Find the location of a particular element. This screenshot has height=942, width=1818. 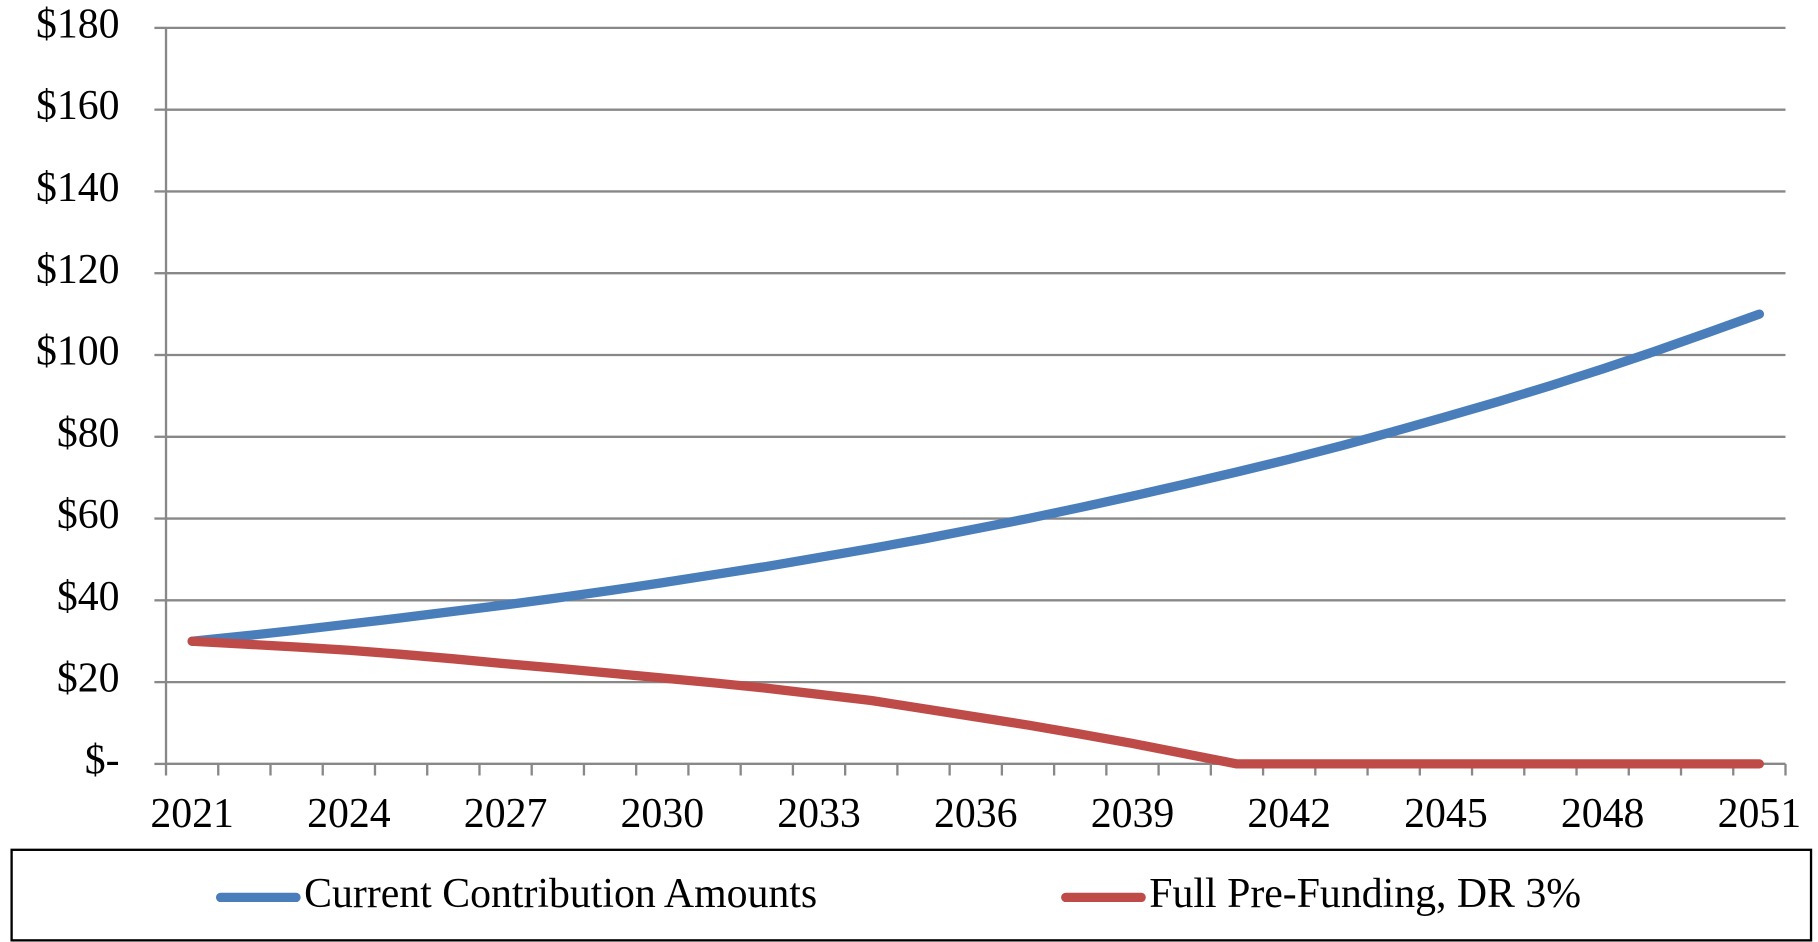

y-tick-label: $20 is located at coordinates (88, 679).